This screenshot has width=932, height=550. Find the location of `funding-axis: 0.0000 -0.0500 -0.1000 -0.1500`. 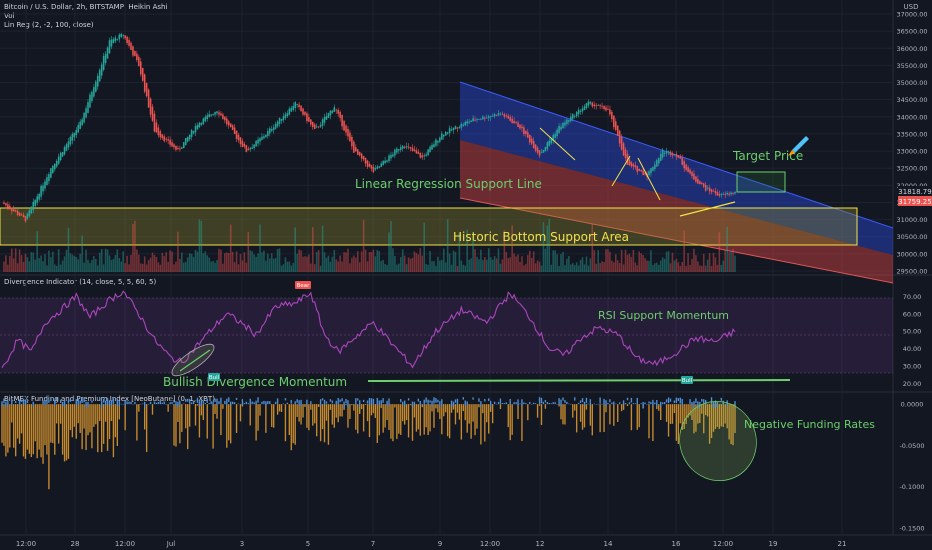

funding-axis: 0.0000 -0.0500 -0.1000 -0.1500 is located at coordinates (911, 467).